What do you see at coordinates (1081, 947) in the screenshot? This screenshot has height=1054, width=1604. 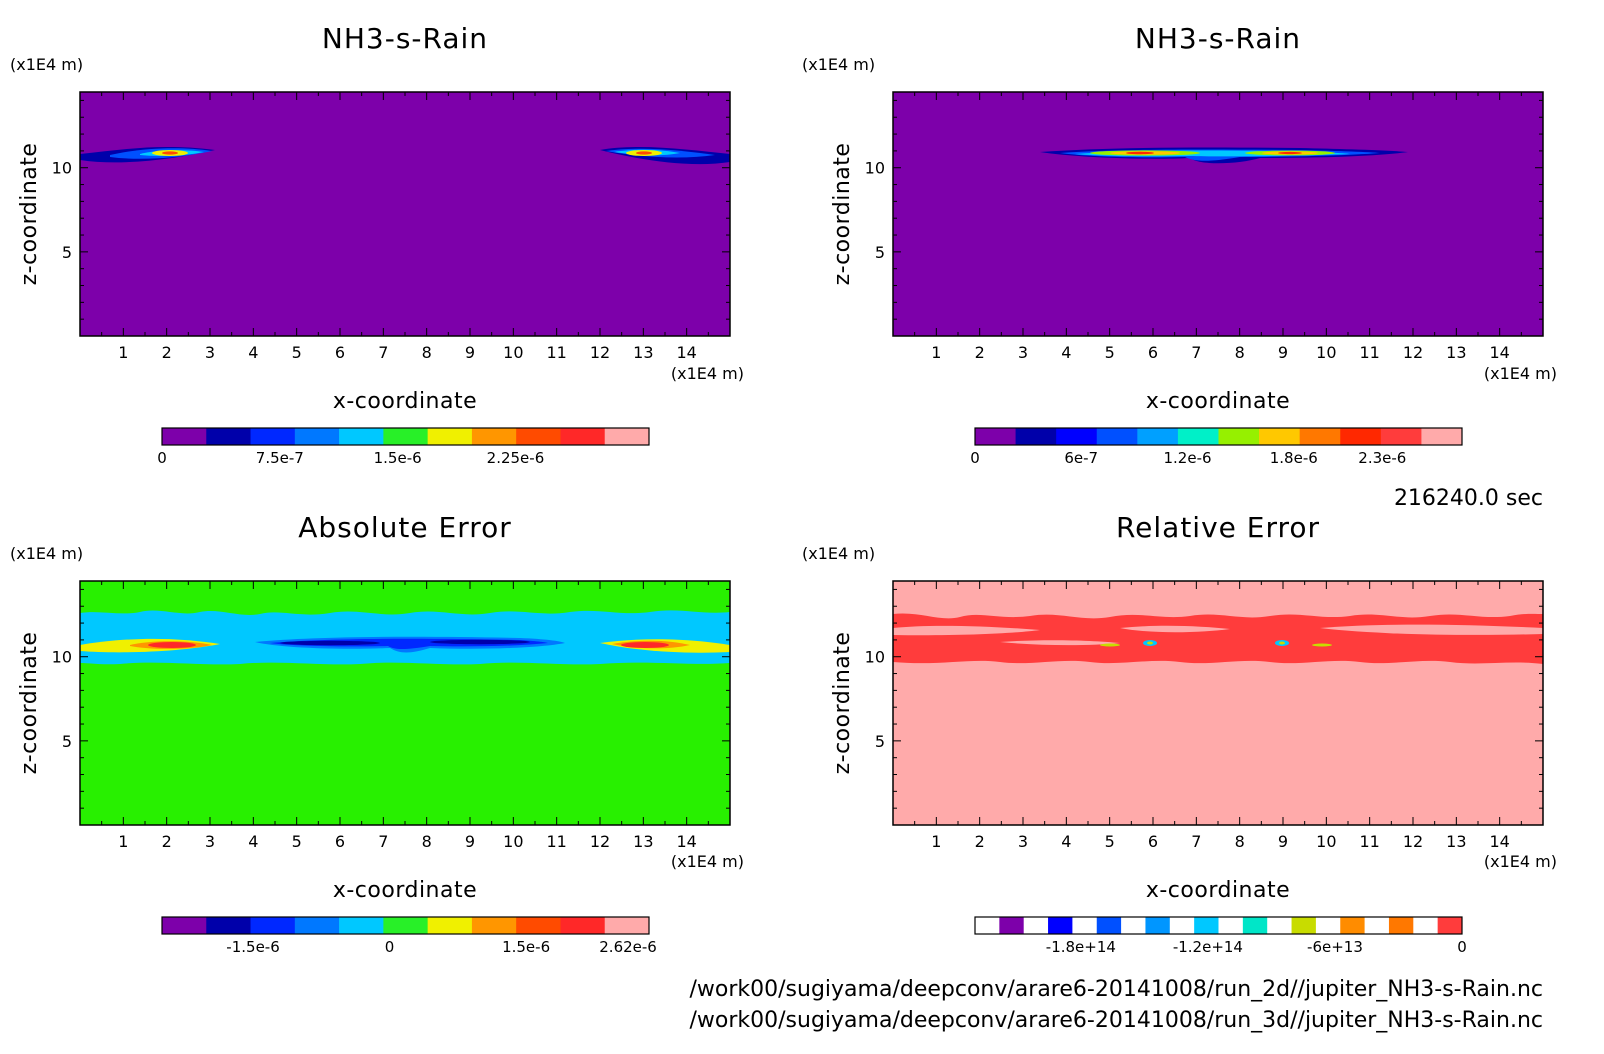 I see `colorbar-tick-label: -1.8e+14` at bounding box center [1081, 947].